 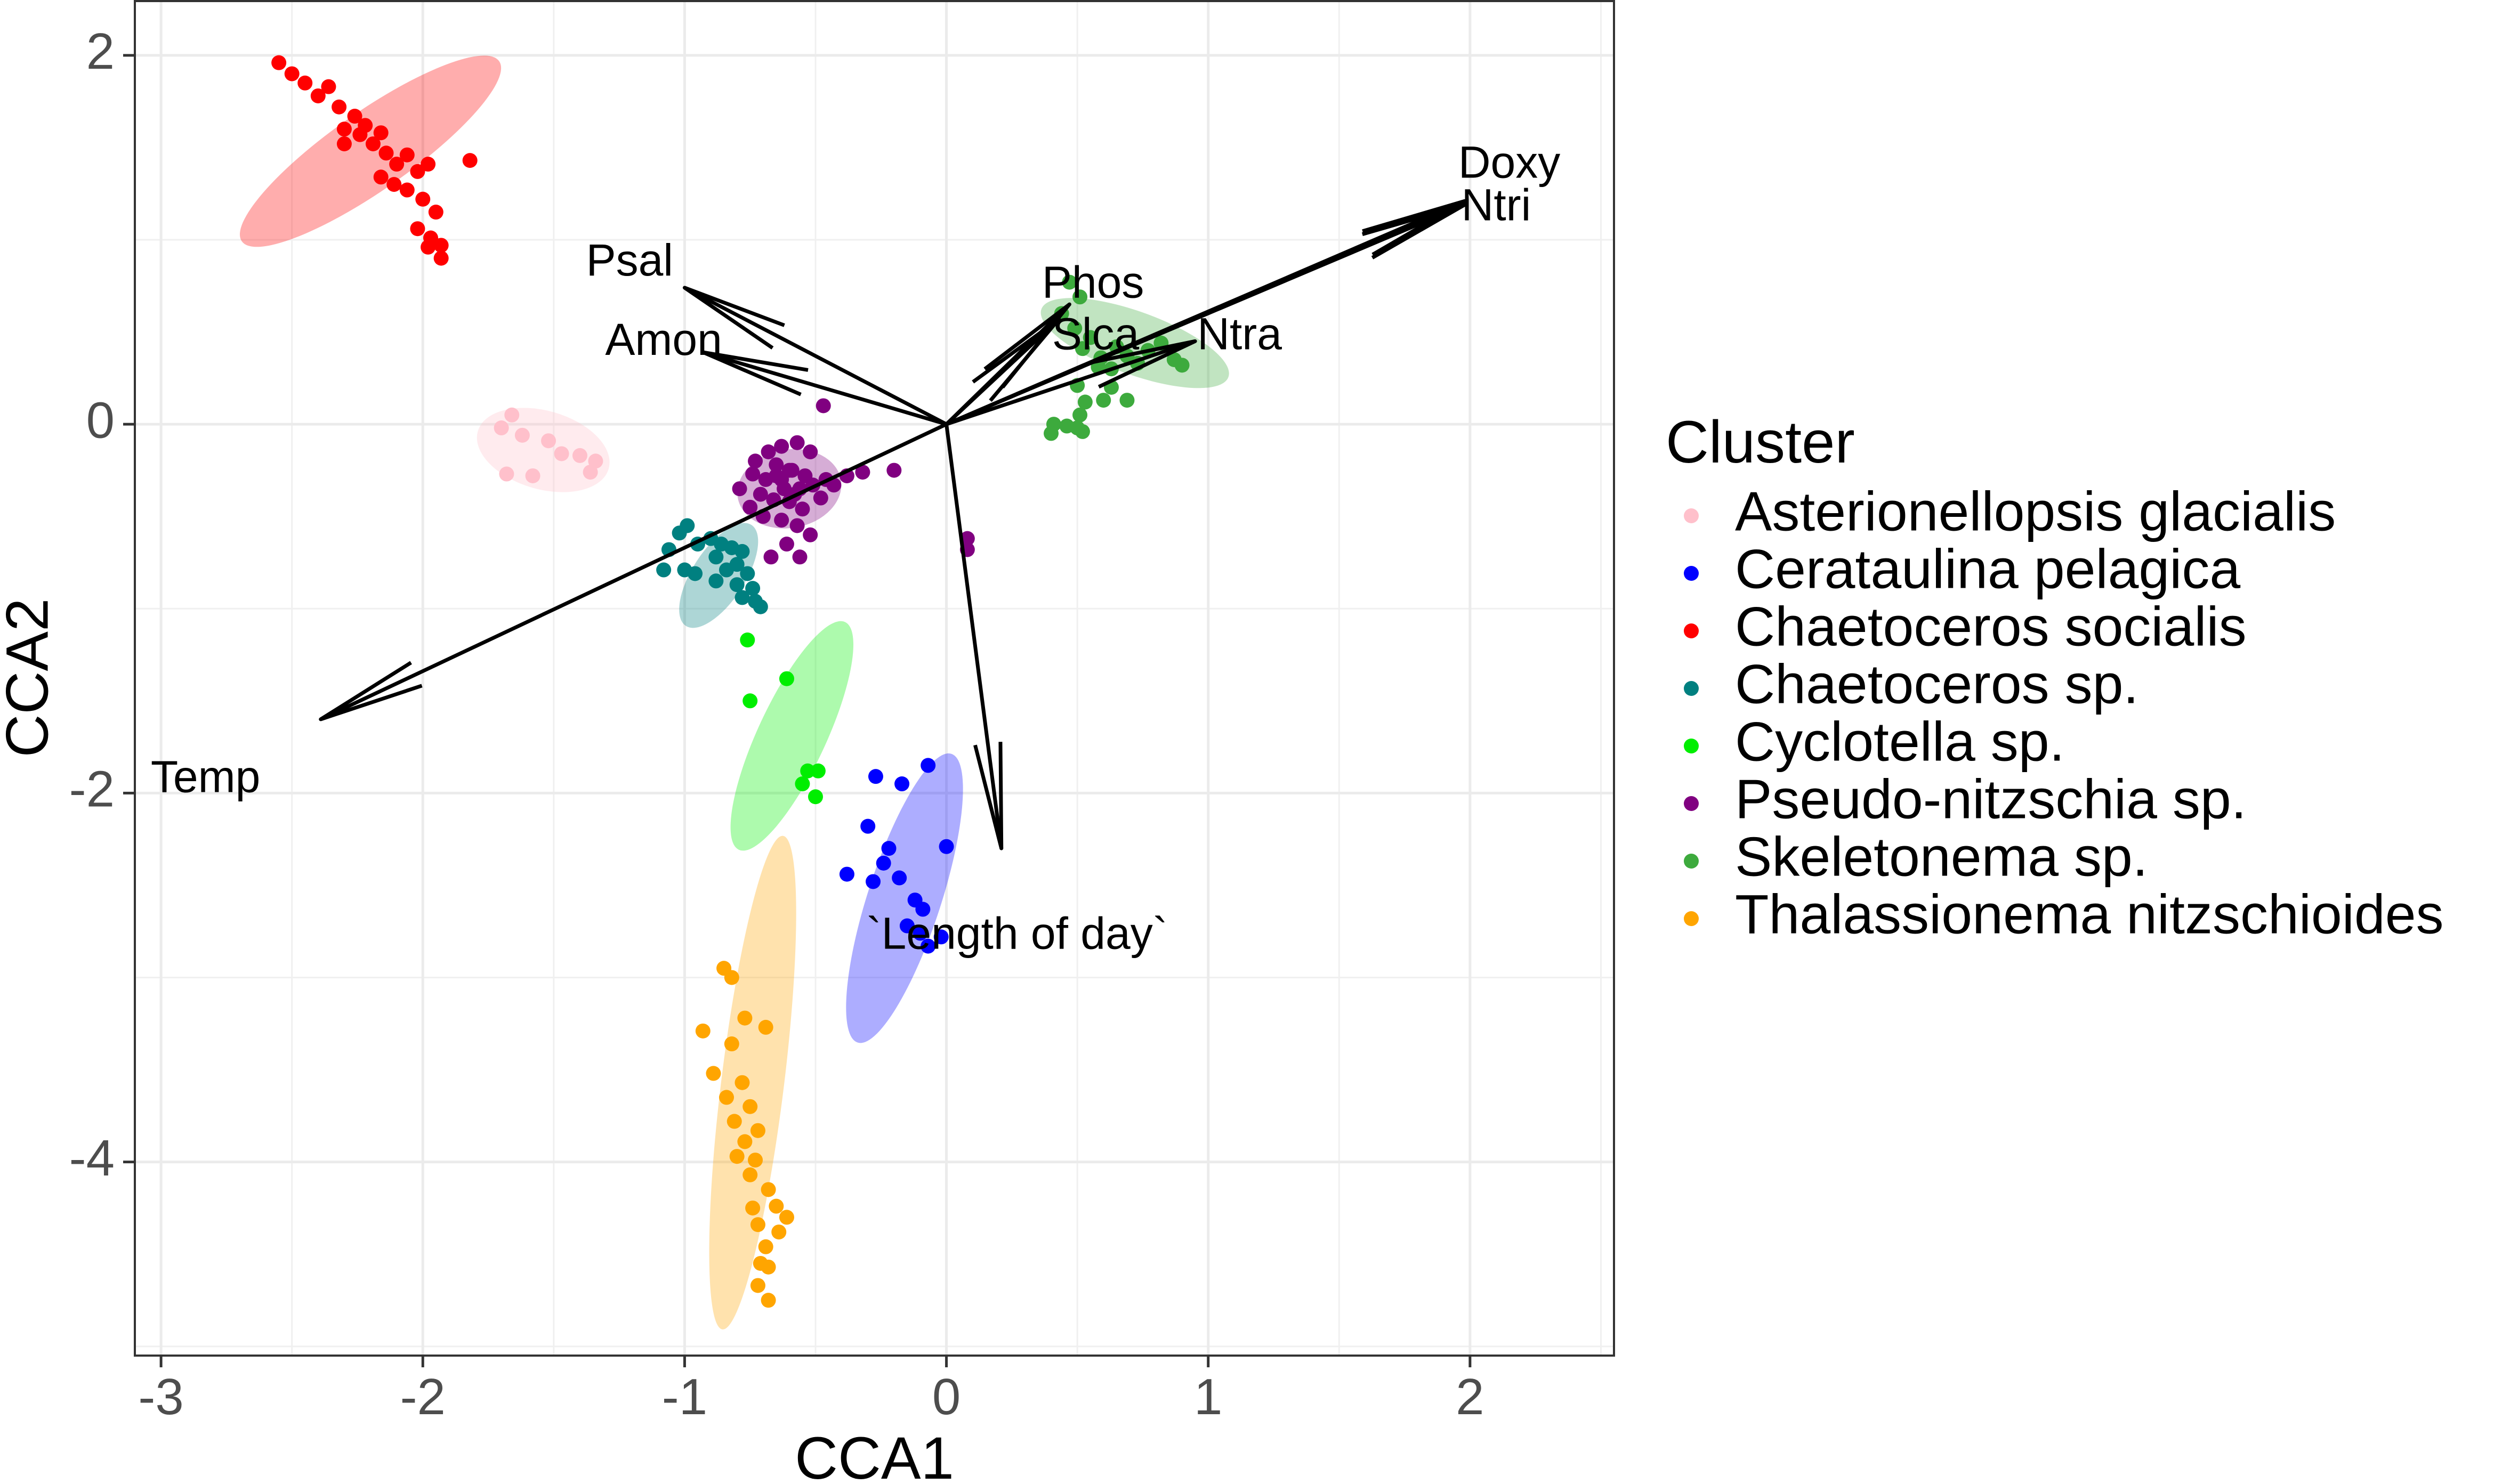 I want to click on legend-item-chaetoceros-sp: Chaetoceros sp., so click(x=1911, y=684).